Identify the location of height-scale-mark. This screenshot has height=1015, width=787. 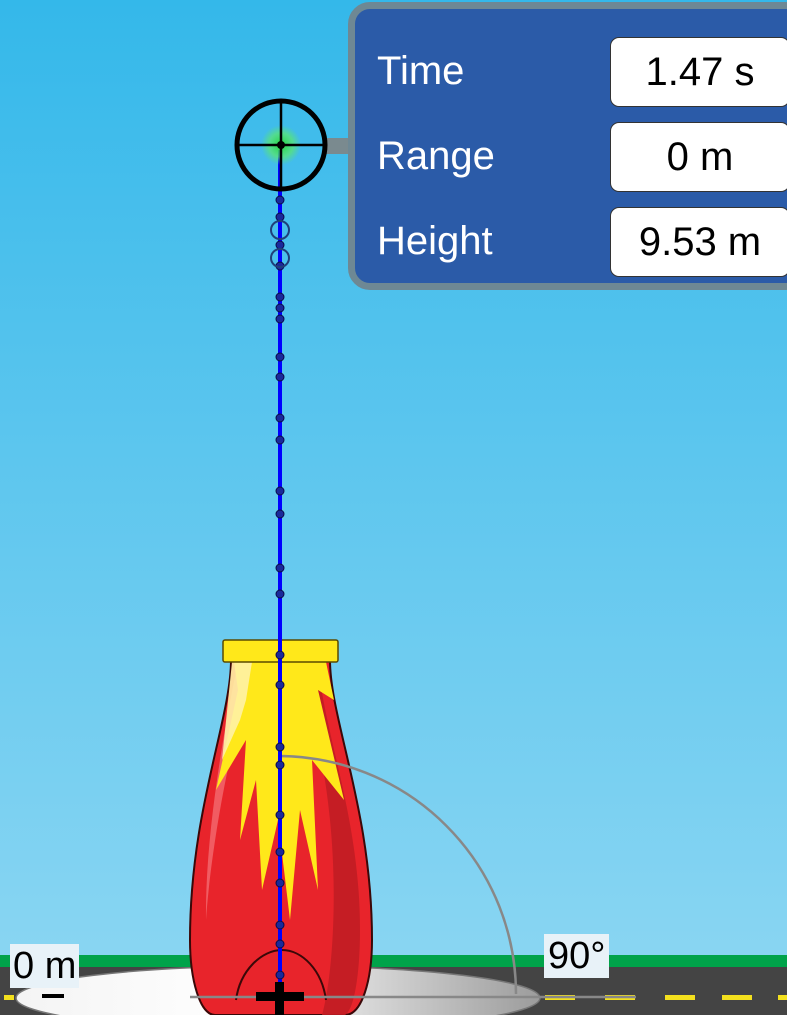
(53, 996).